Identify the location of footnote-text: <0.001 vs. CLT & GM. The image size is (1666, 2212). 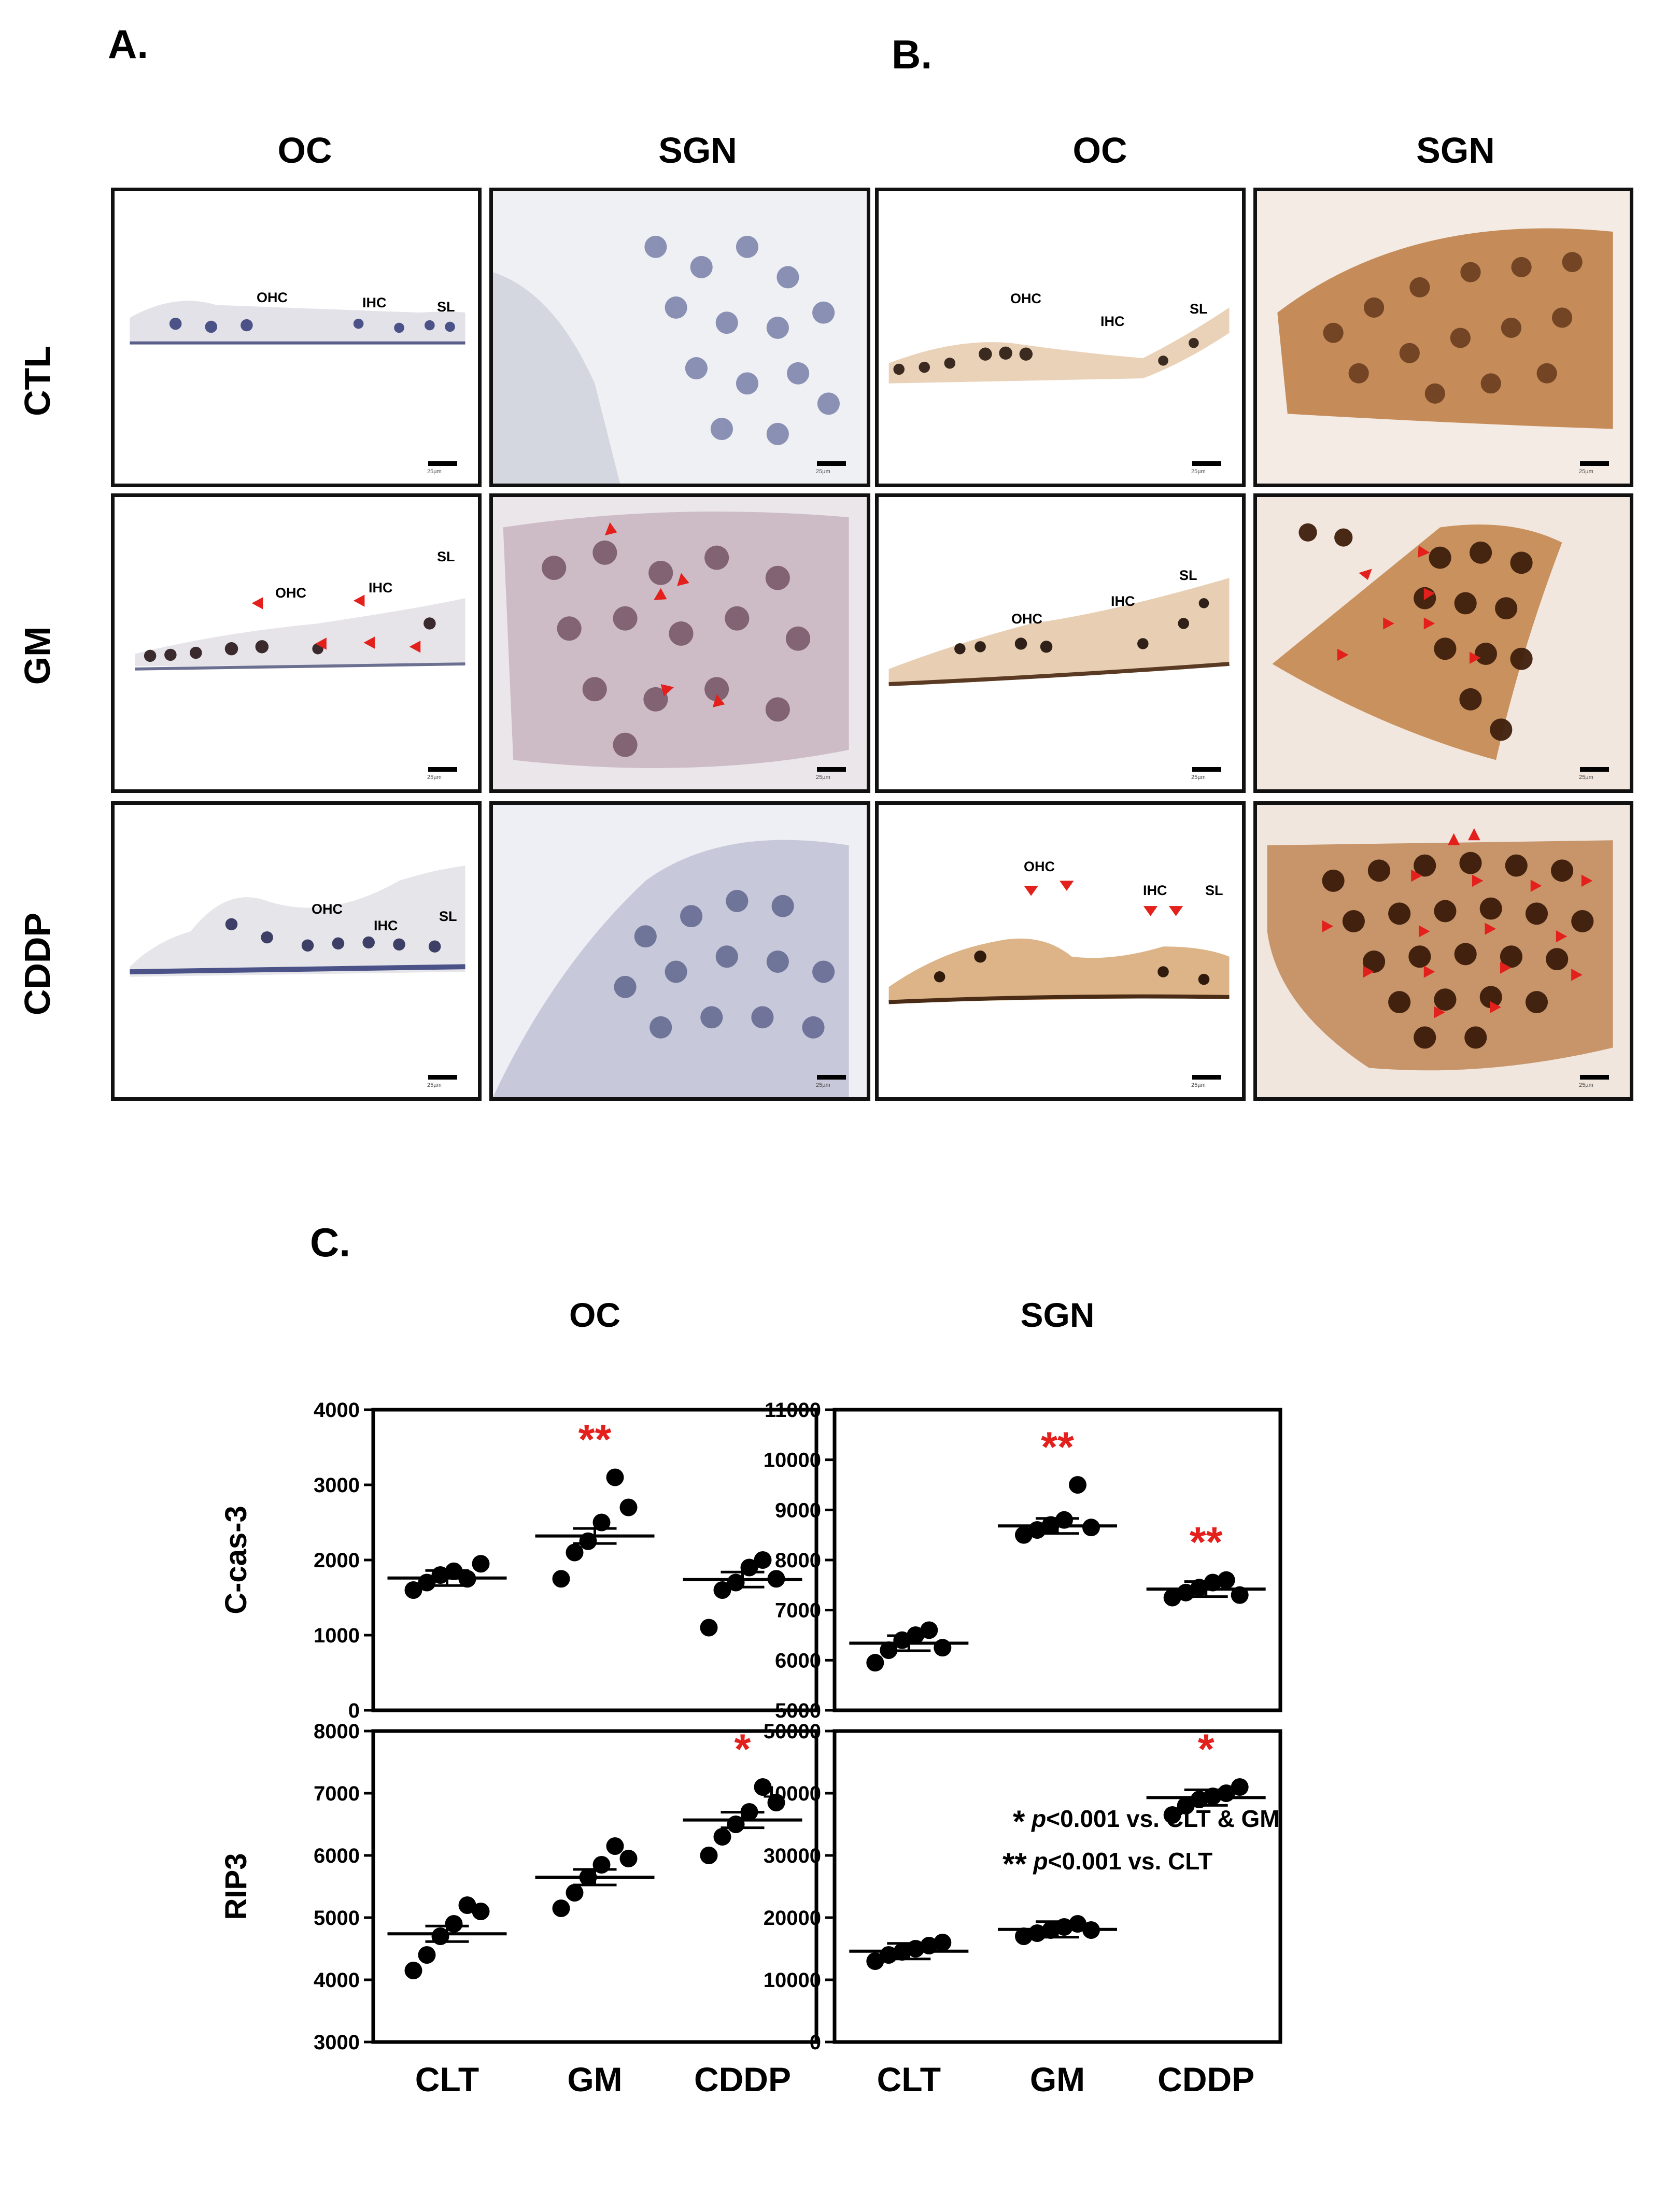
(1163, 1818).